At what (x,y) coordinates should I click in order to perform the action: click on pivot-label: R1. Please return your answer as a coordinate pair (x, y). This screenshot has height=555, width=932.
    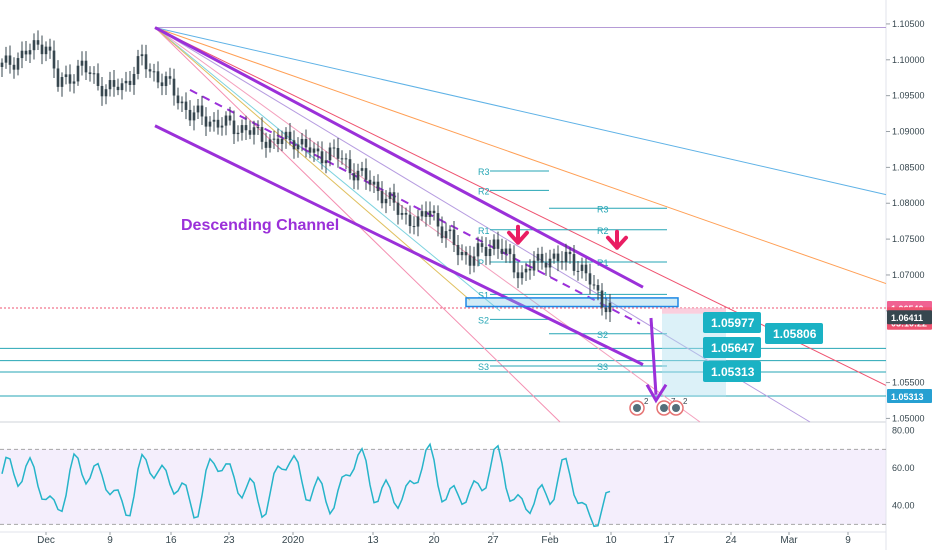
    Looking at the image, I should click on (603, 263).